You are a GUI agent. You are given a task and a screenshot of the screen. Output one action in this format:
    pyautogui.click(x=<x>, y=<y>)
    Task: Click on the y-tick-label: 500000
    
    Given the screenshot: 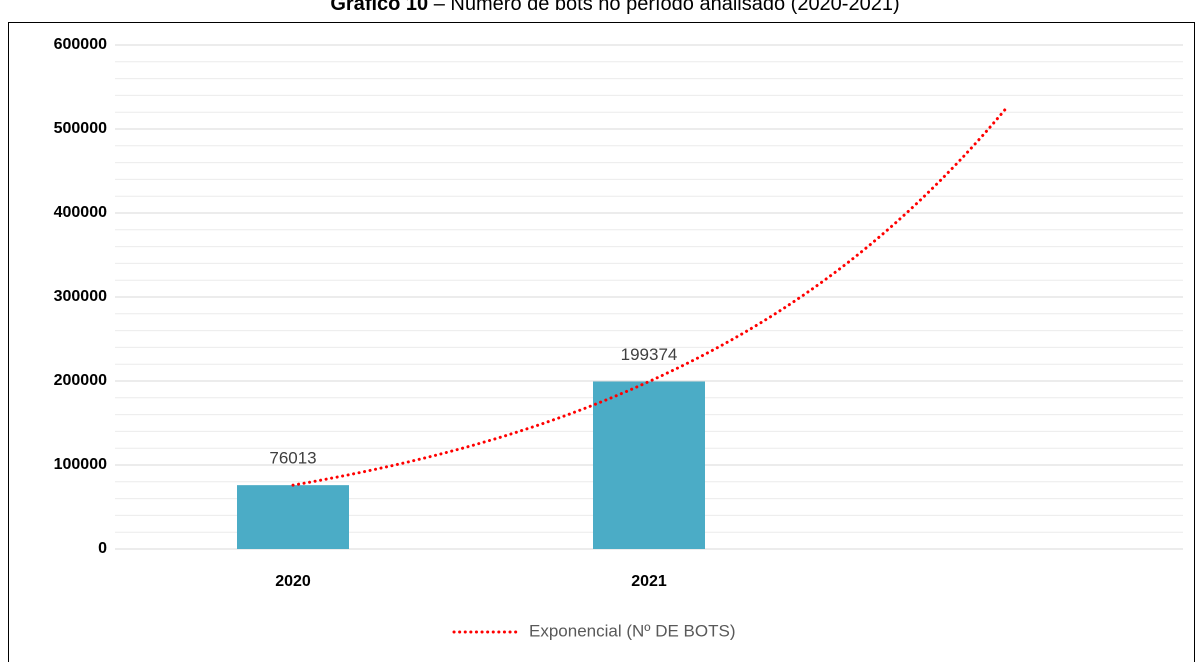 What is the action you would take?
    pyautogui.click(x=80, y=128)
    